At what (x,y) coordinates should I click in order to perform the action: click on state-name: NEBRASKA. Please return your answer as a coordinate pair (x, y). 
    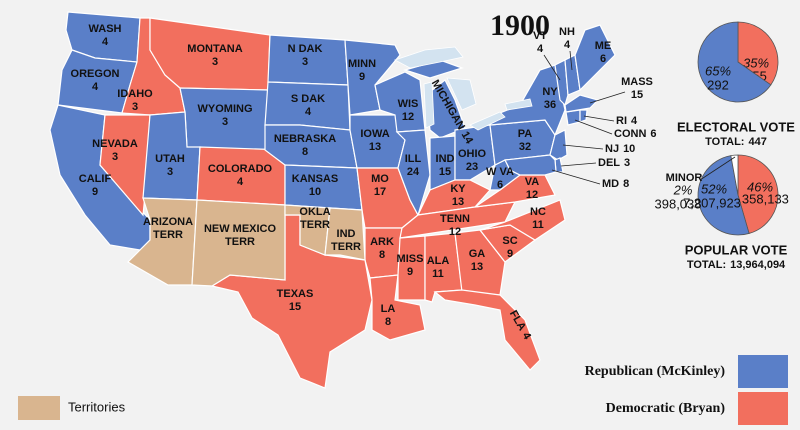
    Looking at the image, I should click on (305, 139).